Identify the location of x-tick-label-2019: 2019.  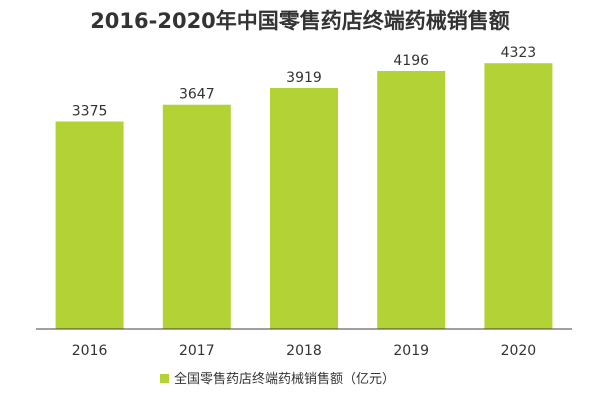
(411, 351).